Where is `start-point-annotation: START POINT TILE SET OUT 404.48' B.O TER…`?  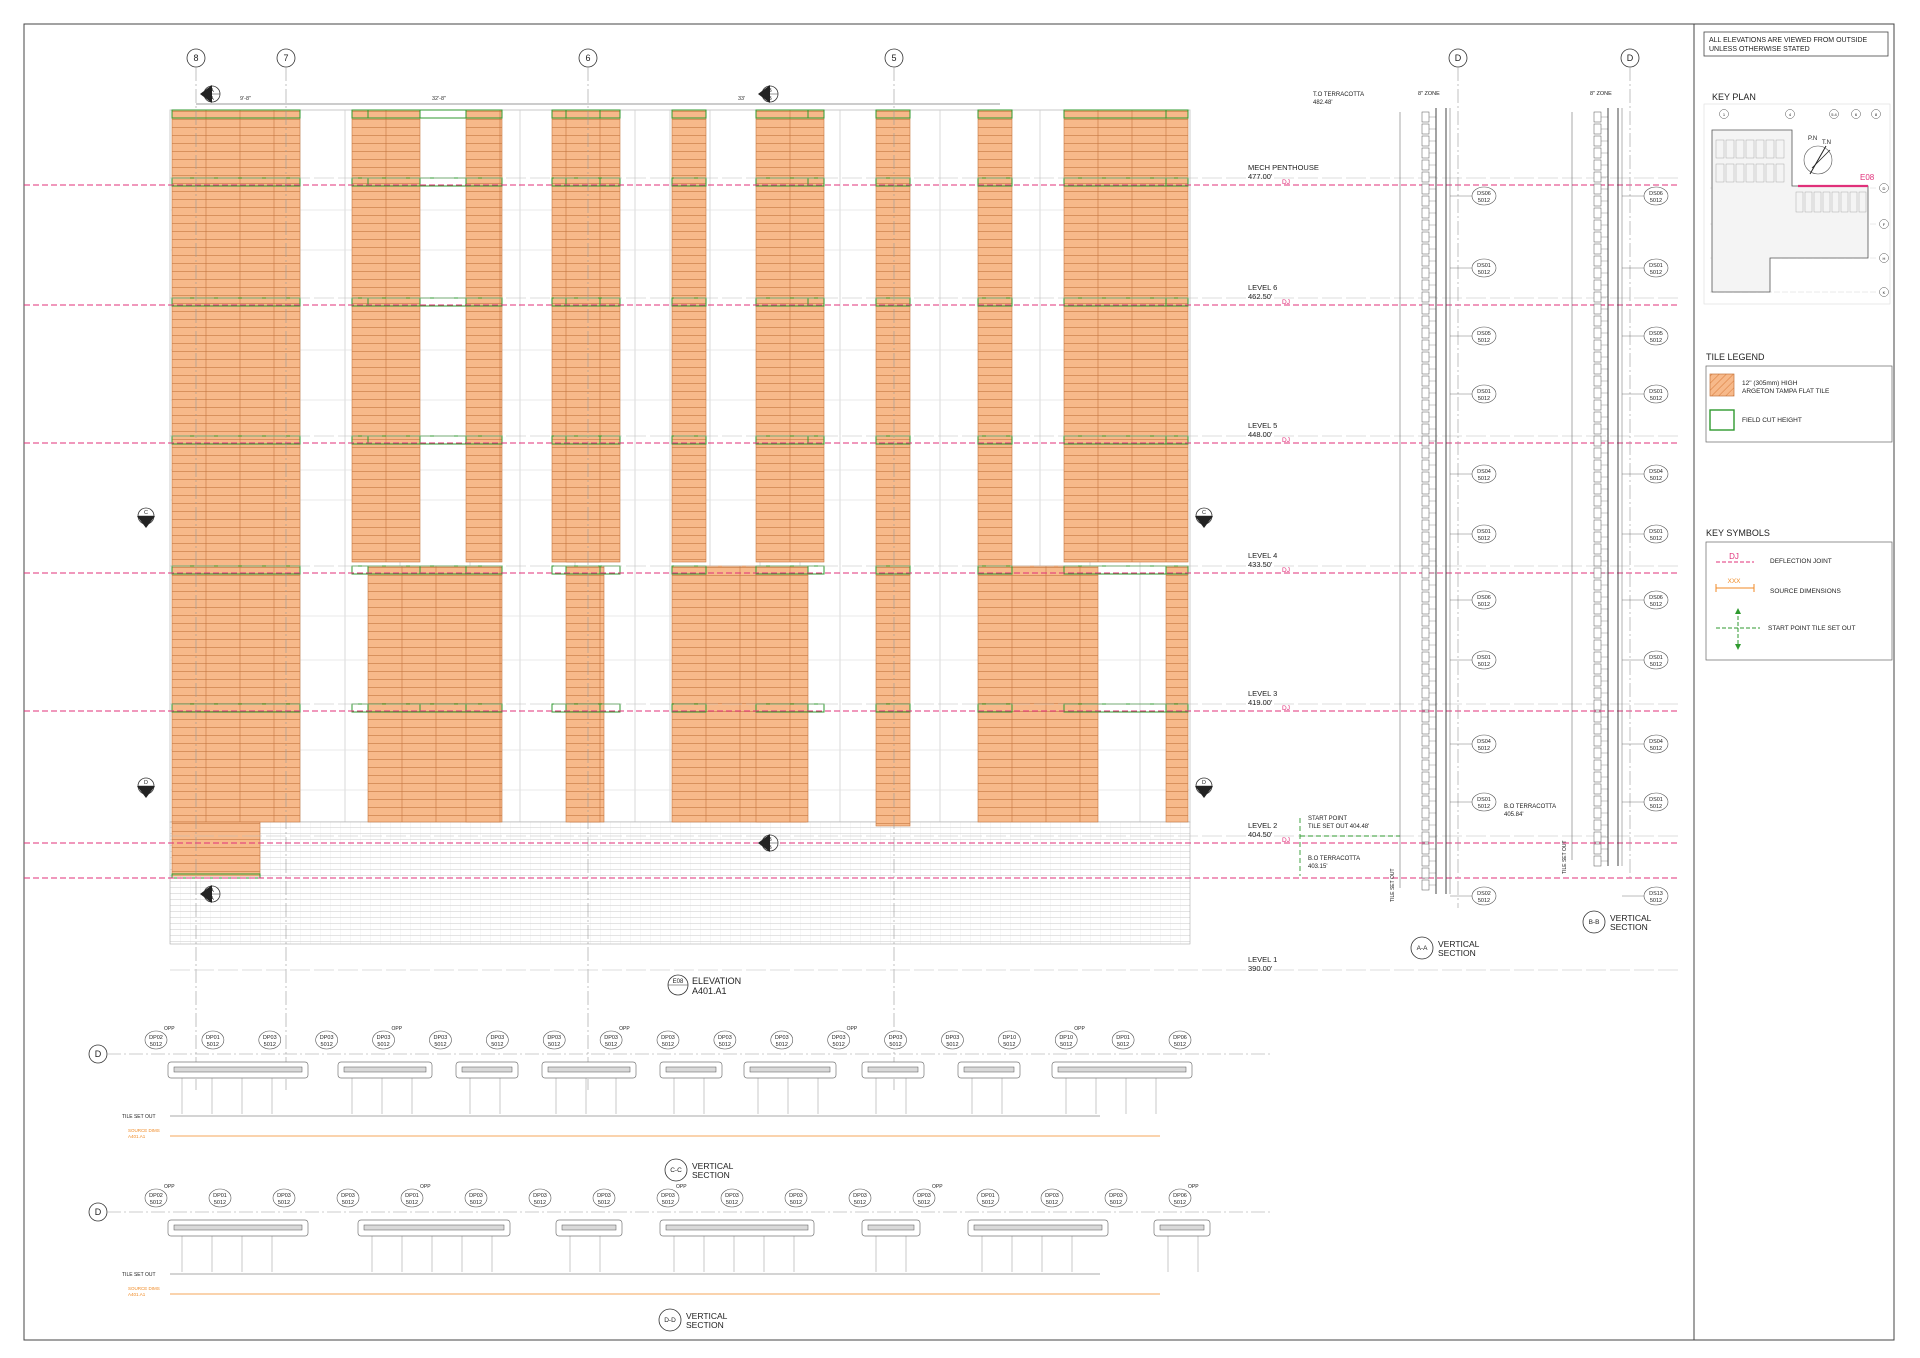 start-point-annotation: START POINT TILE SET OUT 404.48' B.O TER… is located at coordinates (1349, 846).